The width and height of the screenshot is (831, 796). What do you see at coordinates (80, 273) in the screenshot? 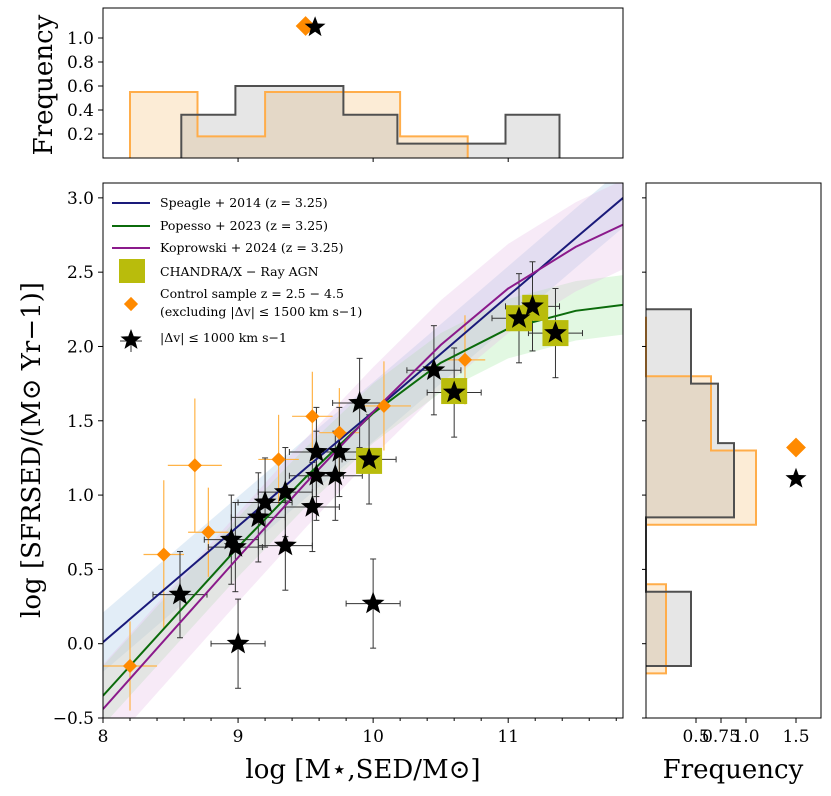
I see `main-ytick-label: 2.5` at bounding box center [80, 273].